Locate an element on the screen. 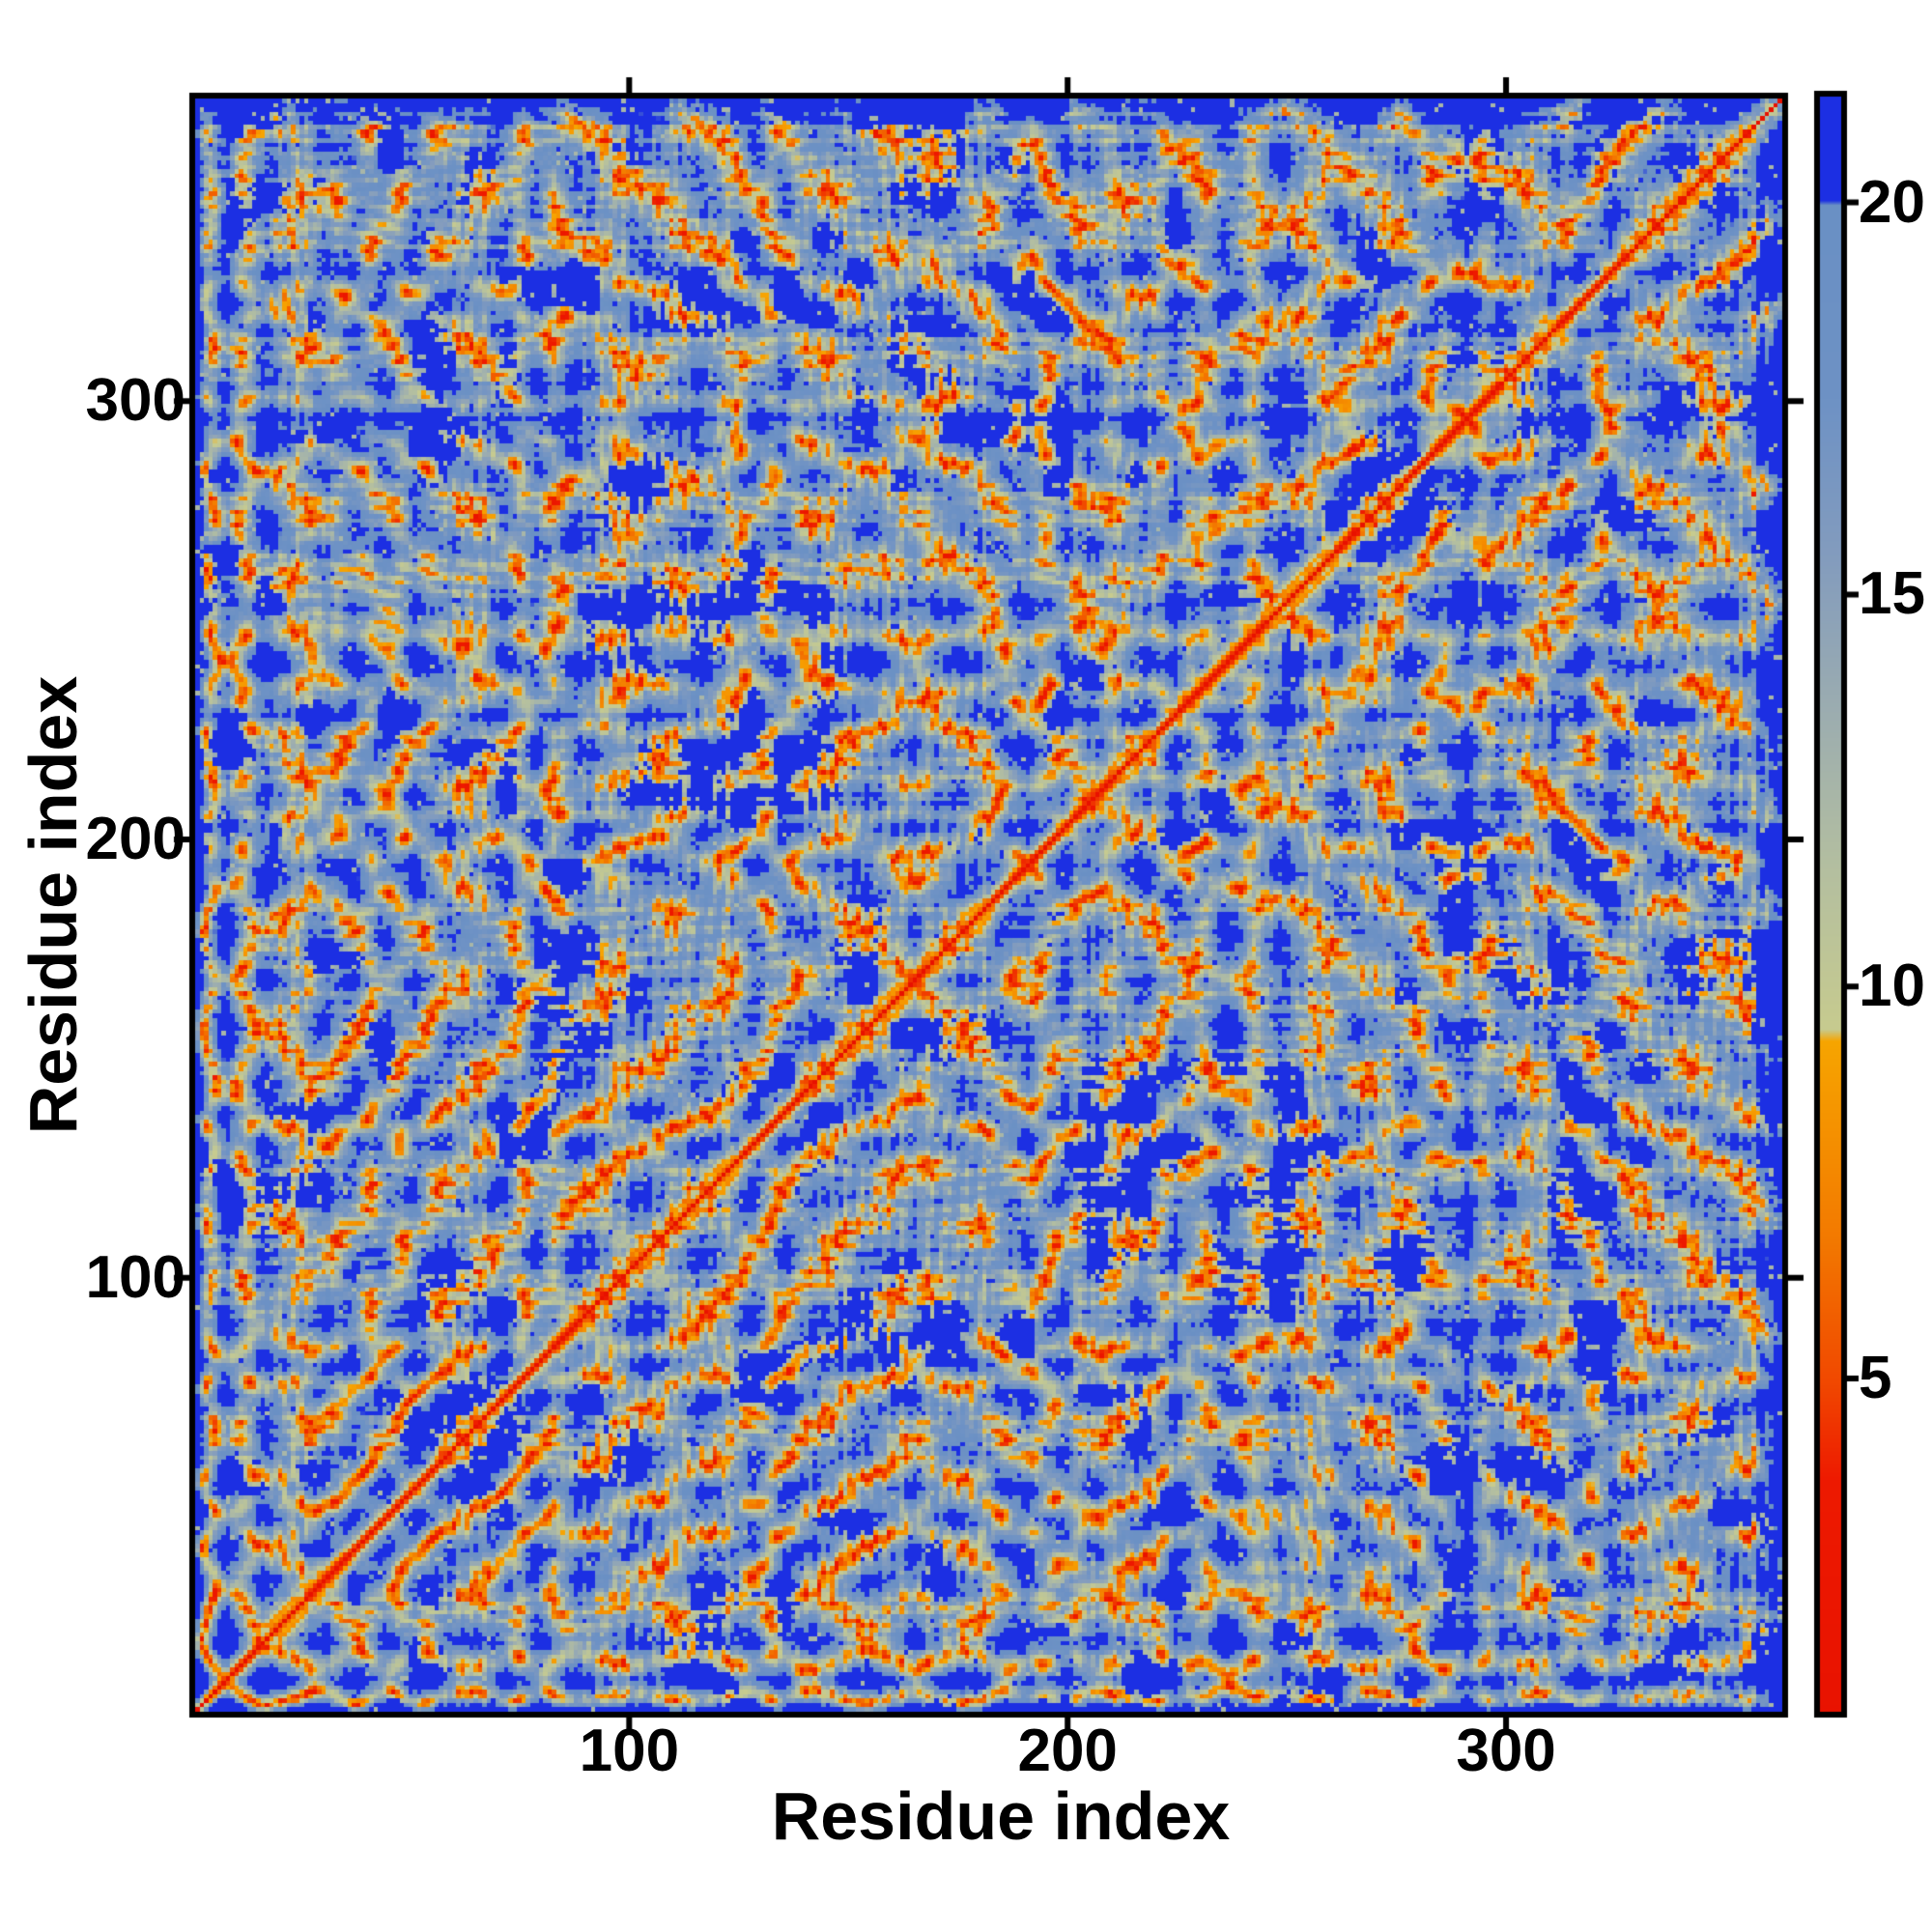 The image size is (1932, 1932). y-tick-label-200: 200 is located at coordinates (135, 838).